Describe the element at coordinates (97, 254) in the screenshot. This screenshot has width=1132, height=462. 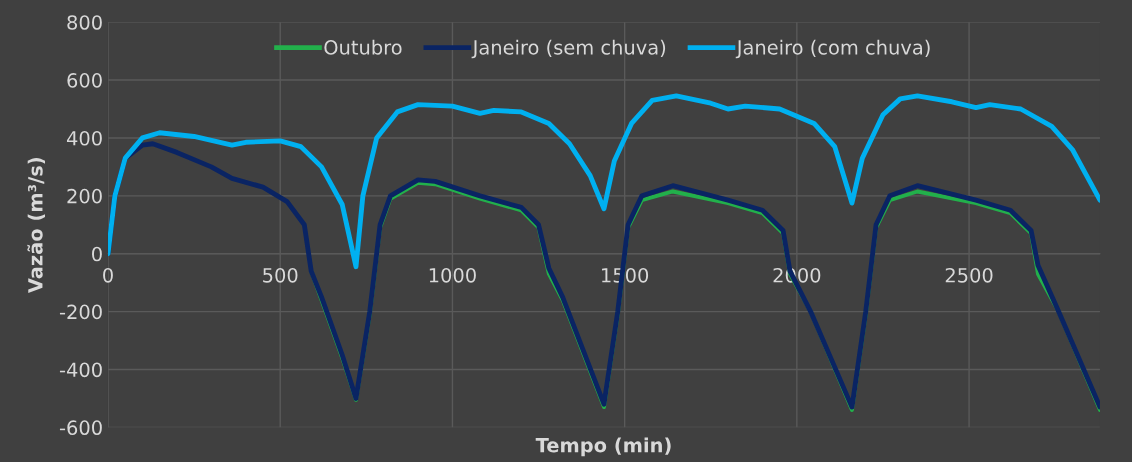
I see `y-tick-label: 0` at that location.